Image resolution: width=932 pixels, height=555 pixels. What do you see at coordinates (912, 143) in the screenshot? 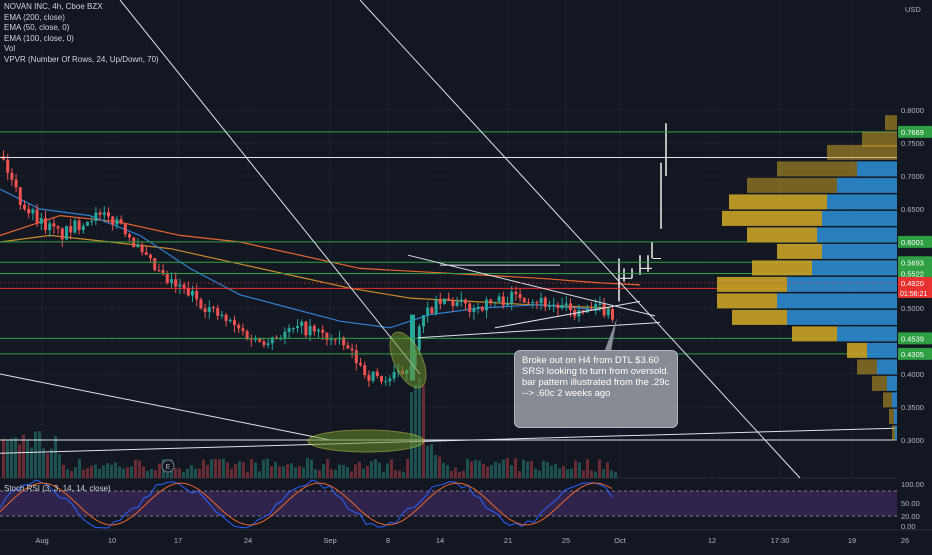
I see `price-tick-label: 0.7500` at bounding box center [912, 143].